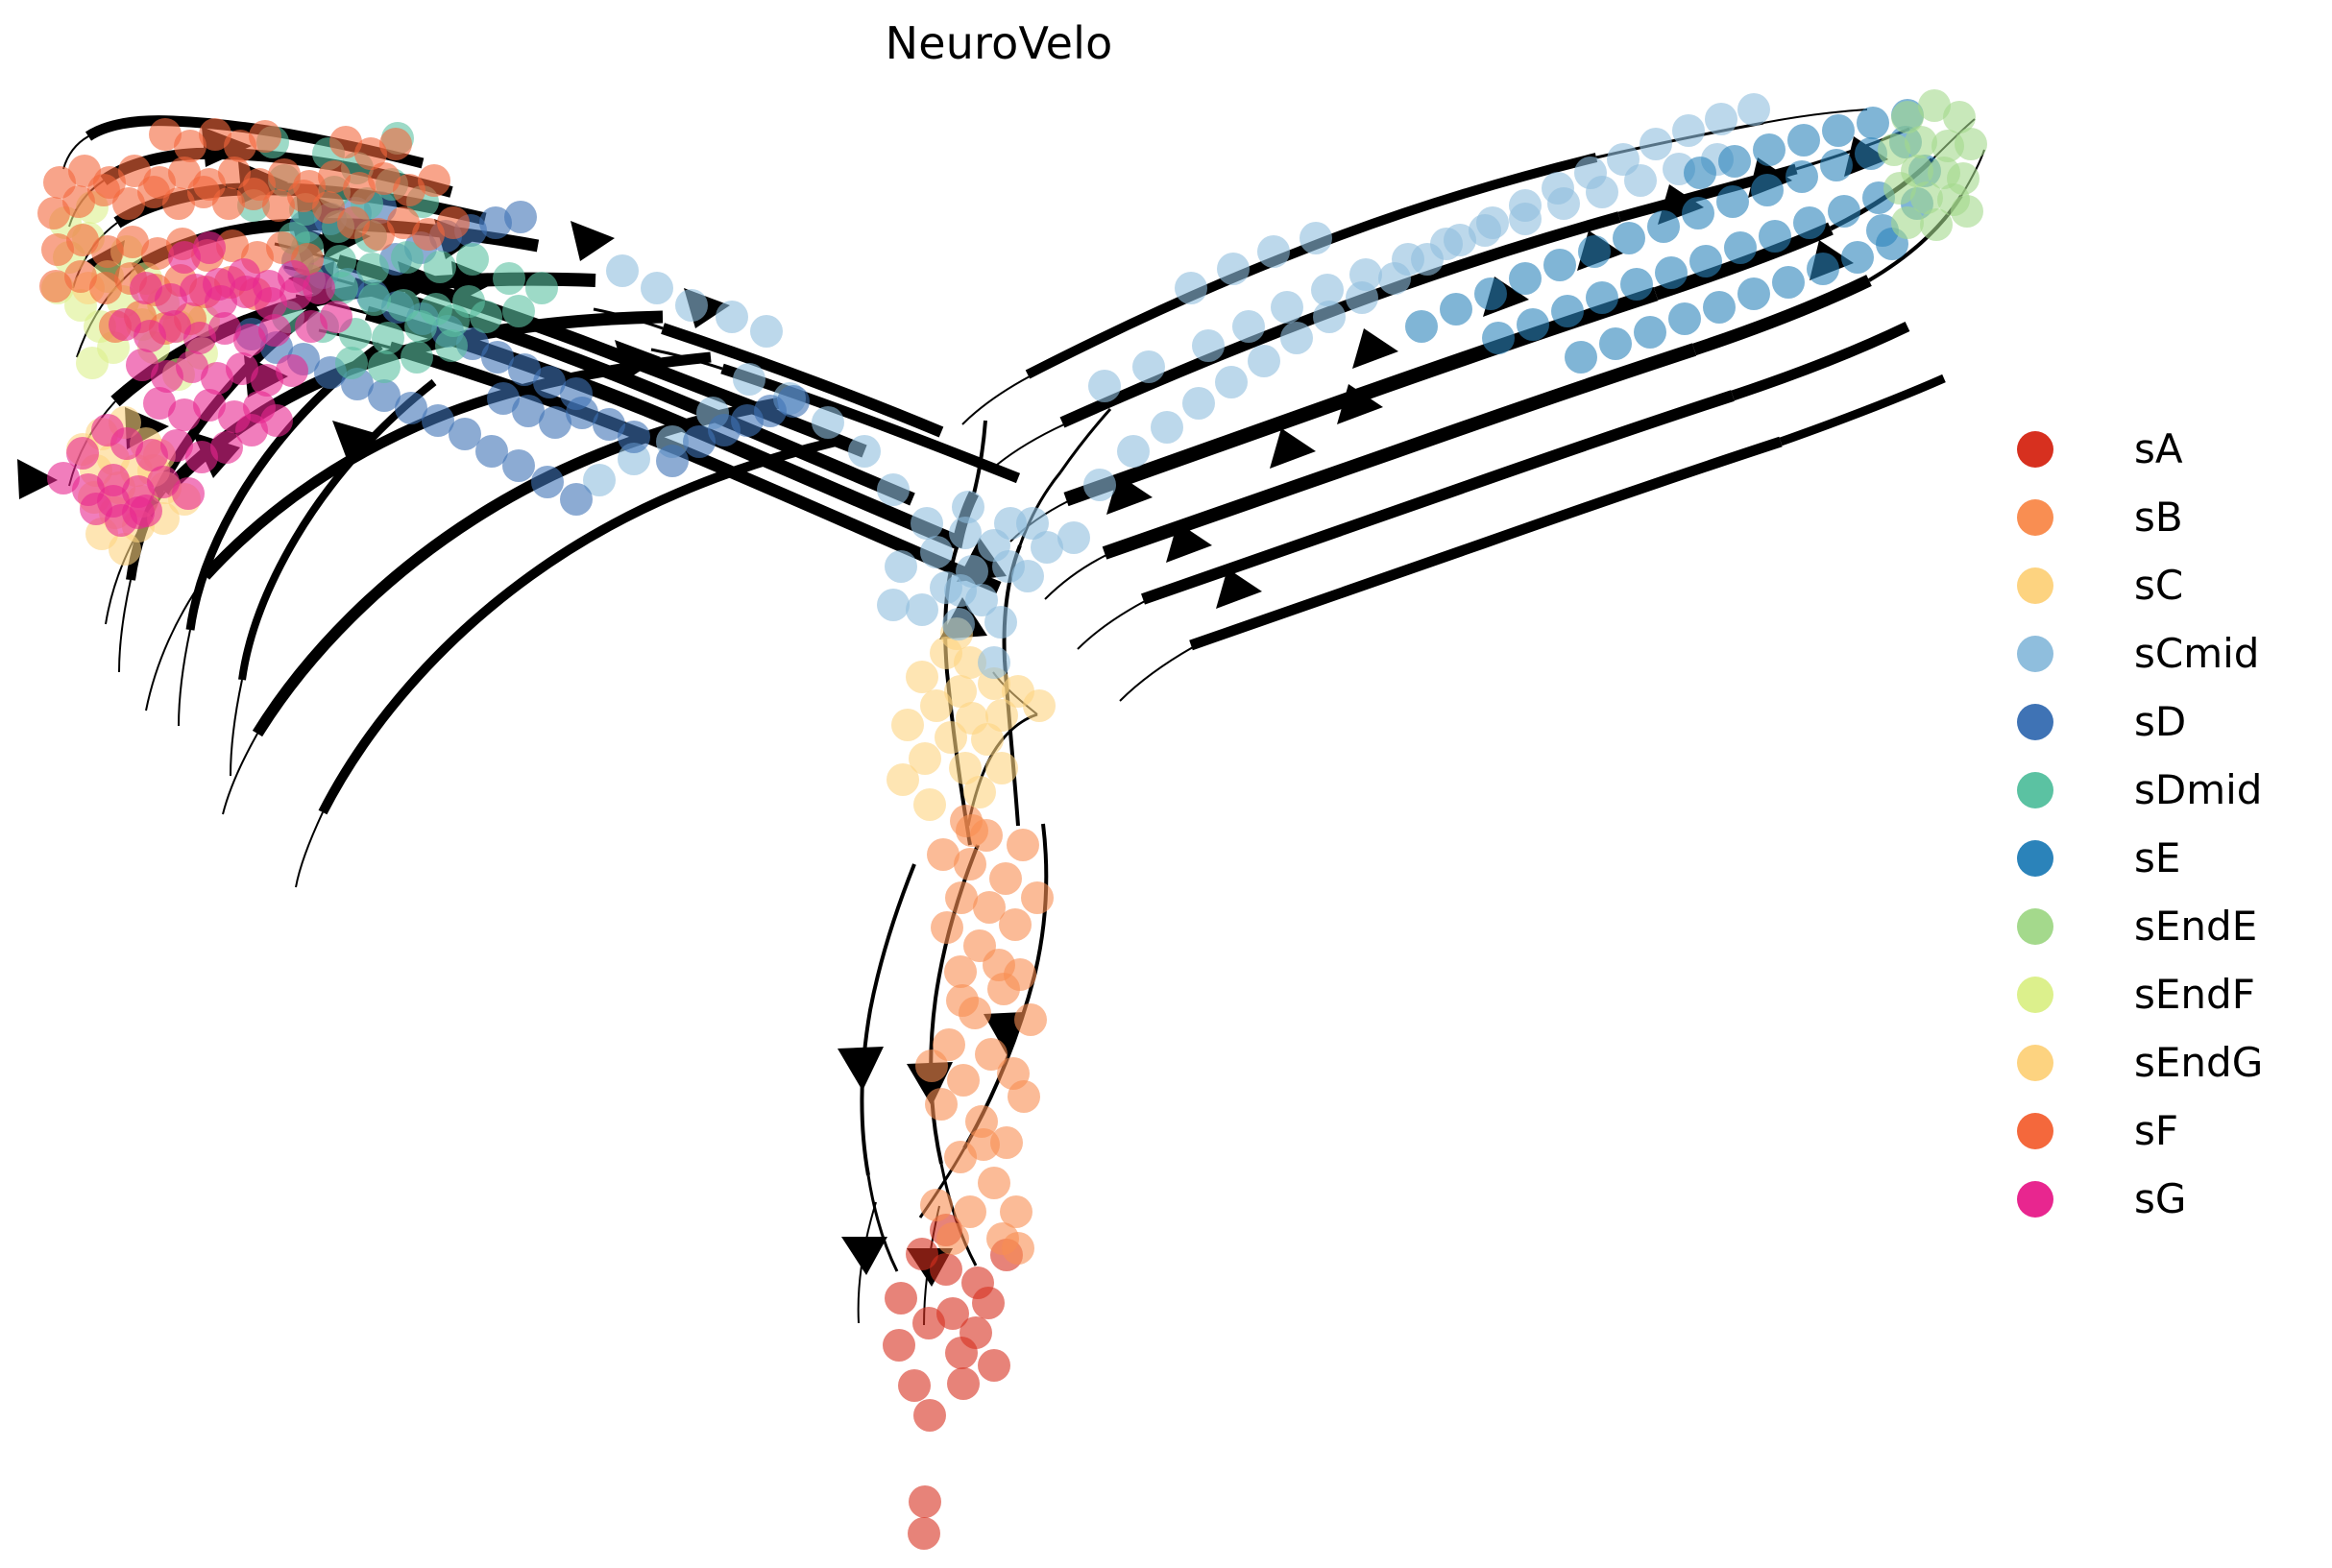 This screenshot has width=2332, height=1568. What do you see at coordinates (2194, 994) in the screenshot?
I see `legend-label-sEndF: sEndF` at bounding box center [2194, 994].